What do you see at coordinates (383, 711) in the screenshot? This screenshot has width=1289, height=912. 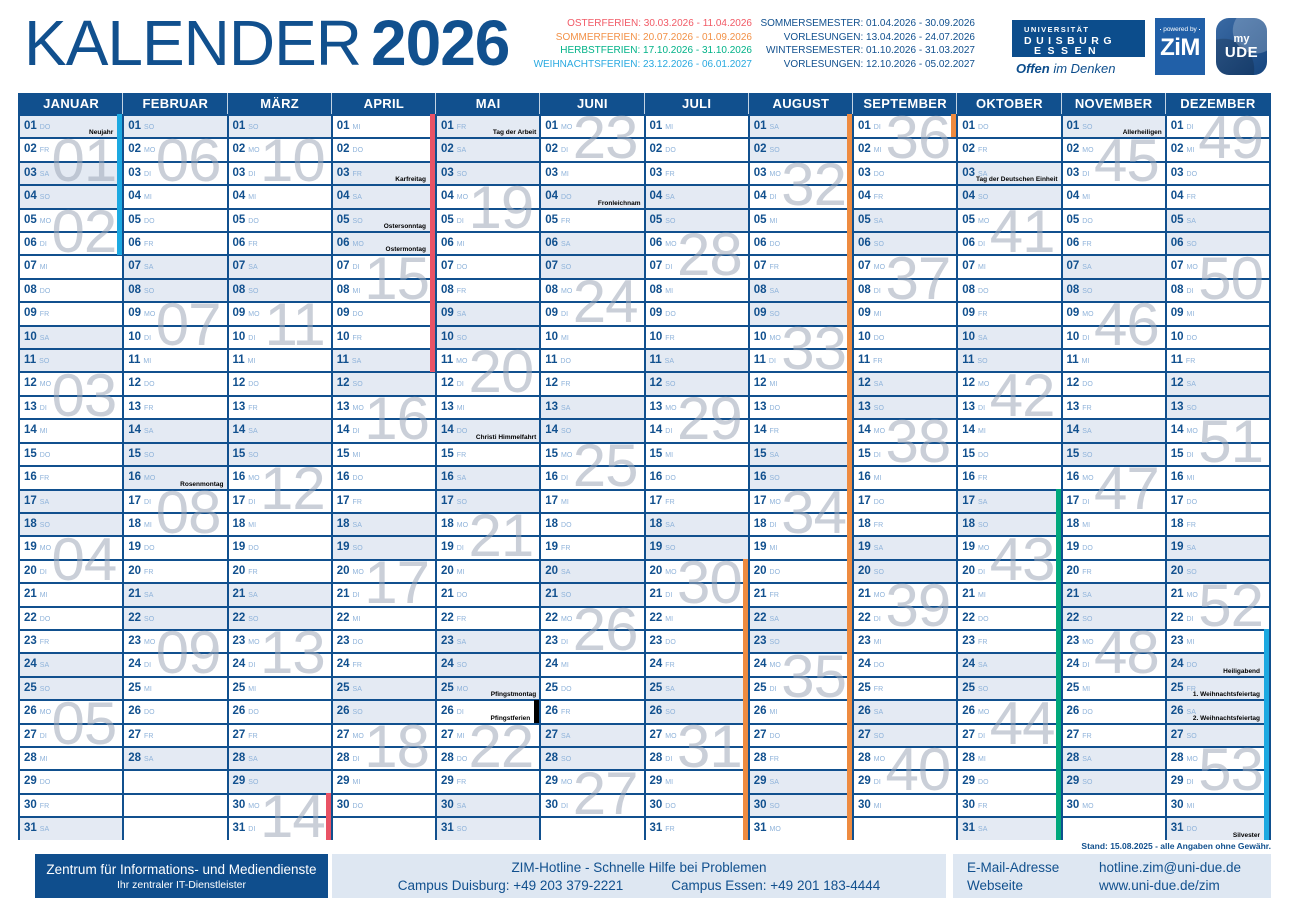 I see `day-cell: 26 SO` at bounding box center [383, 711].